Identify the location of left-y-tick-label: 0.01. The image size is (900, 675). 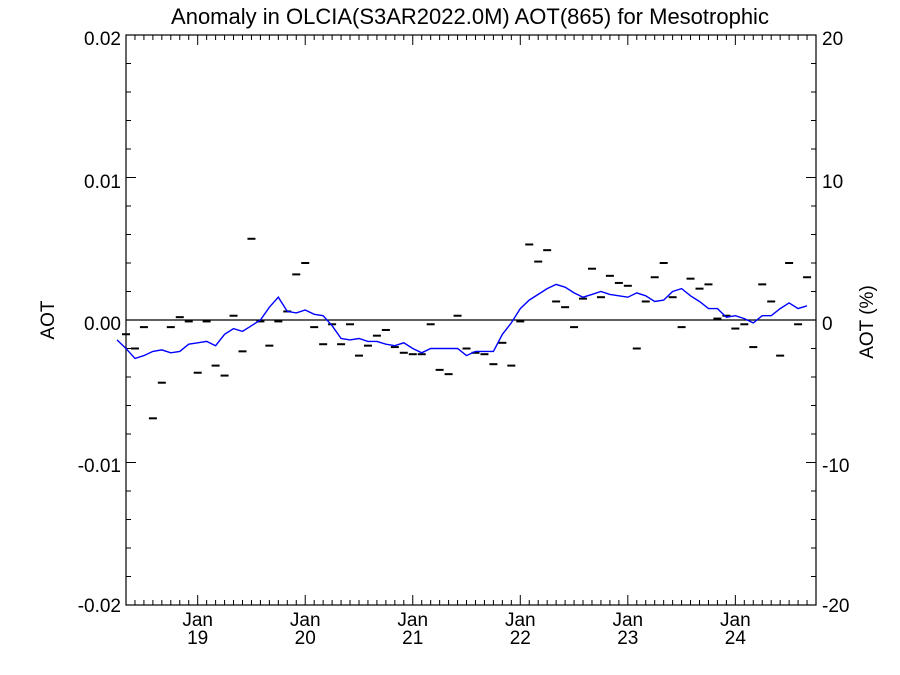
(102, 182).